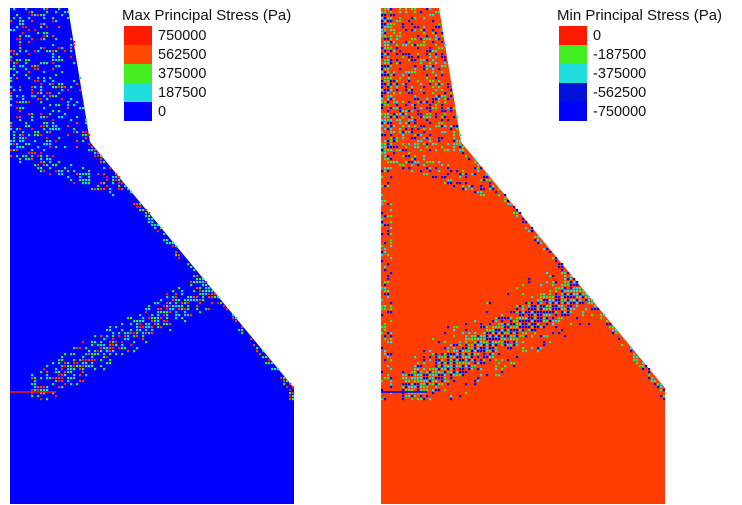 The width and height of the screenshot is (742, 505). Describe the element at coordinates (573, 35) in the screenshot. I see `legend-swatch` at that location.